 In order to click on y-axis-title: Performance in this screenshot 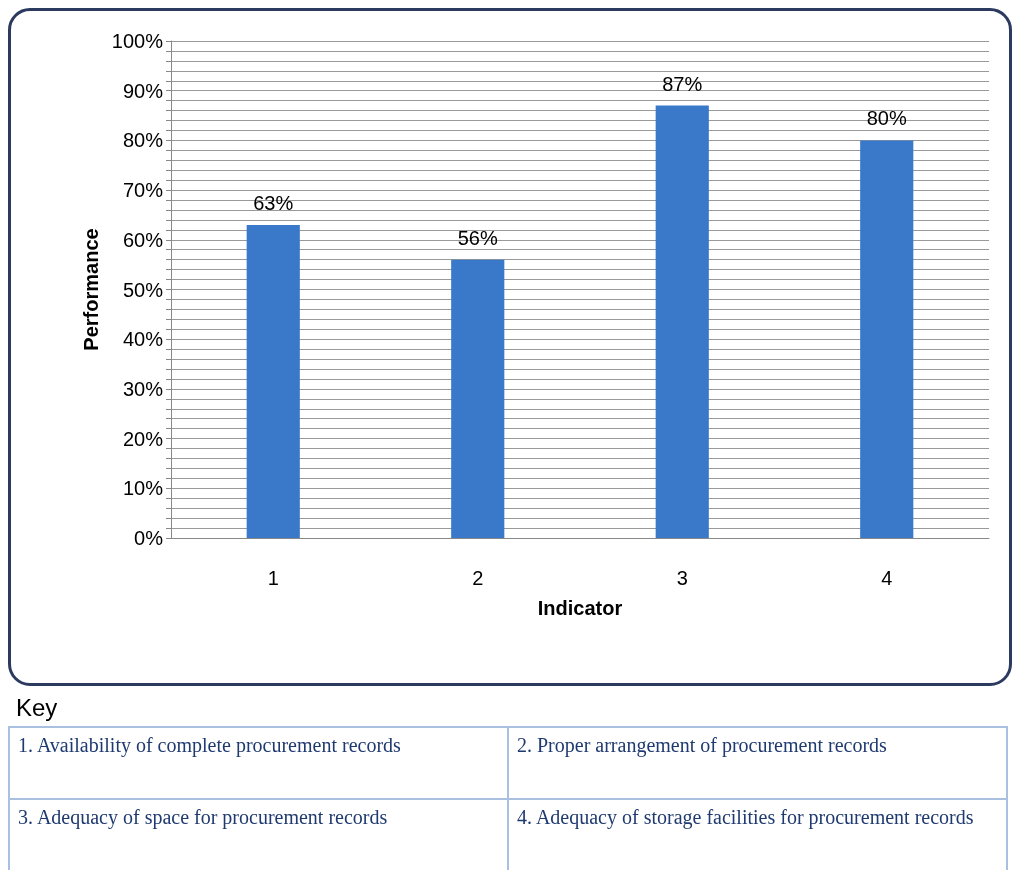, I will do `click(90, 289)`.